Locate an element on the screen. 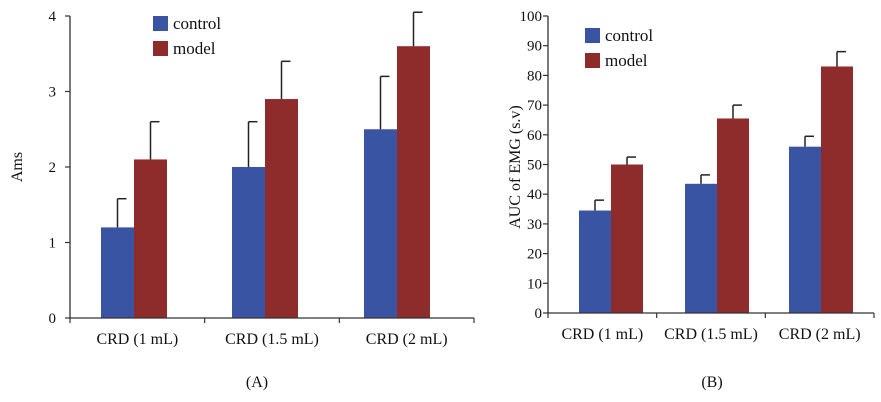 This screenshot has height=402, width=881. y-tick-label: 80 is located at coordinates (534, 76).